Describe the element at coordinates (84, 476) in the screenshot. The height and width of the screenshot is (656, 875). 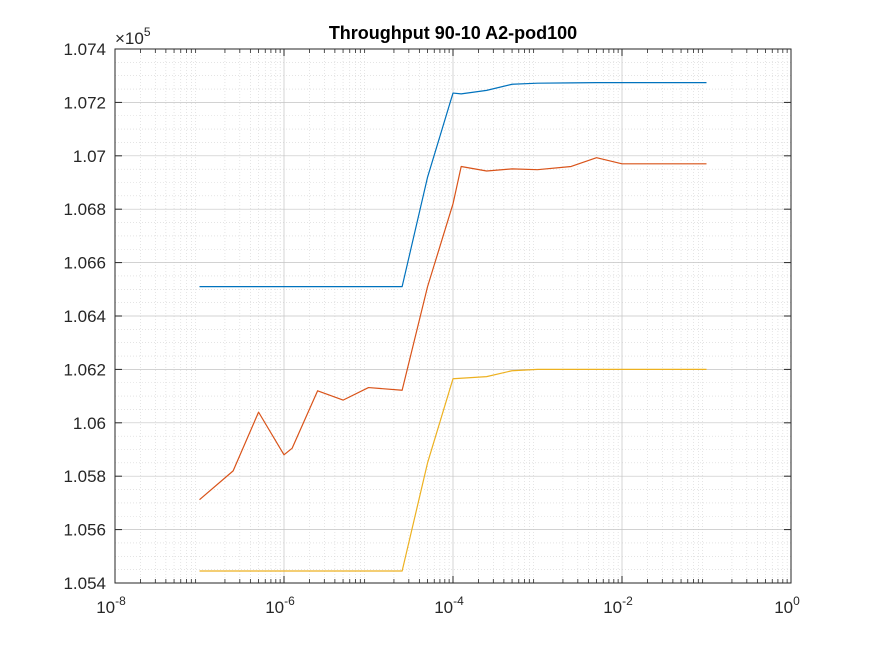
I see `y-tick-label: 1.058` at that location.